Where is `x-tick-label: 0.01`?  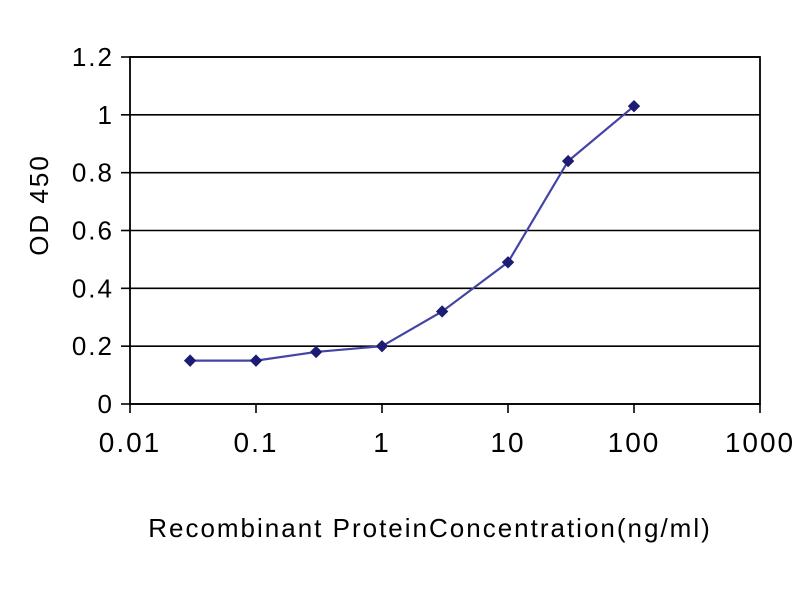
x-tick-label: 0.01 is located at coordinates (130, 442).